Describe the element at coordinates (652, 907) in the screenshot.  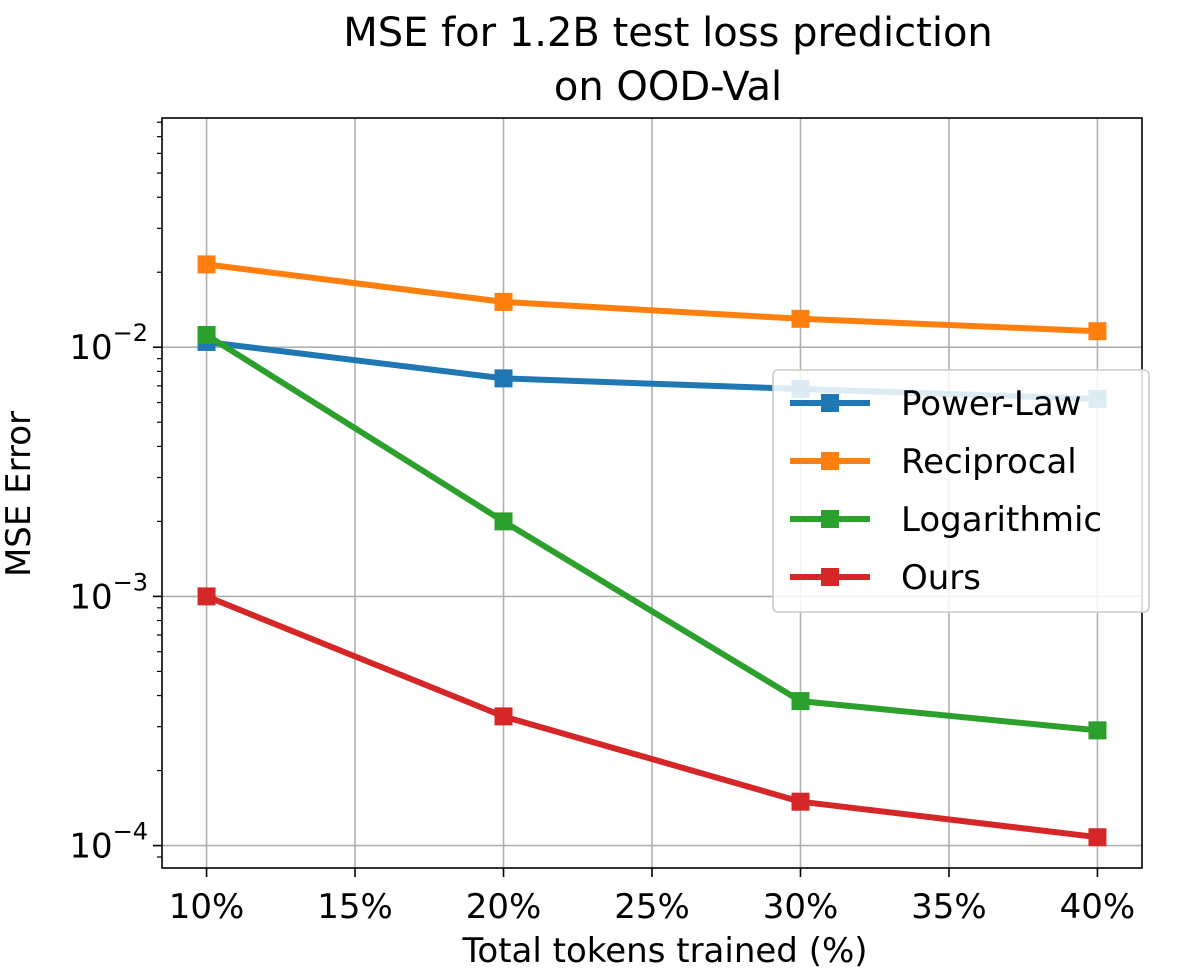
I see `x-tick-label: 25%` at that location.